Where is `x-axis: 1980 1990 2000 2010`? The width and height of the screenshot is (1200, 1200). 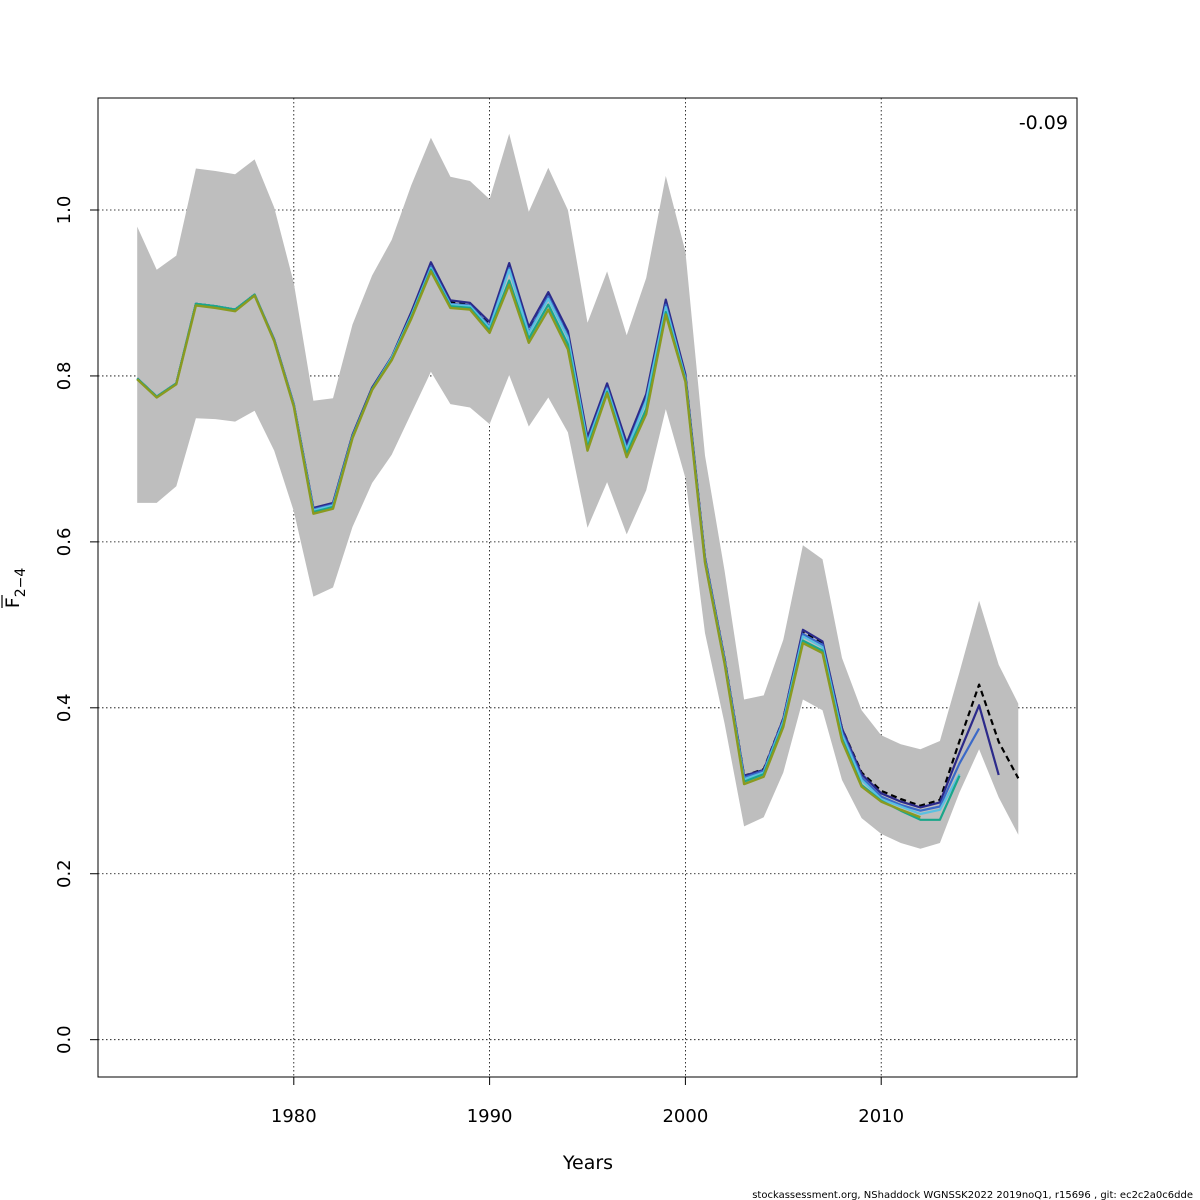
x-axis: 1980 1990 2000 2010 is located at coordinates (587, 1101).